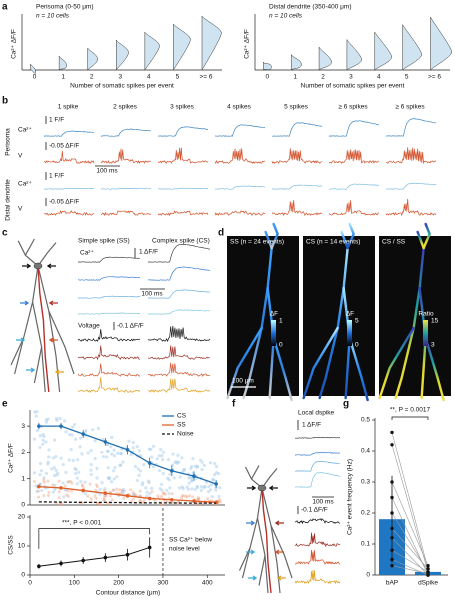 The height and width of the screenshot is (600, 455). What do you see at coordinates (30, 583) in the screenshot?
I see `x-tick-label: 0` at bounding box center [30, 583].